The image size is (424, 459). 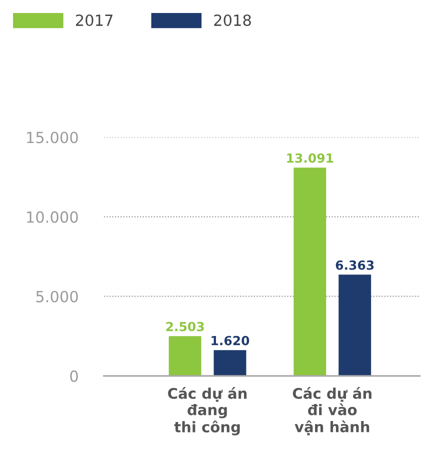 What do you see at coordinates (310, 158) in the screenshot?
I see `data-label: 13.091` at bounding box center [310, 158].